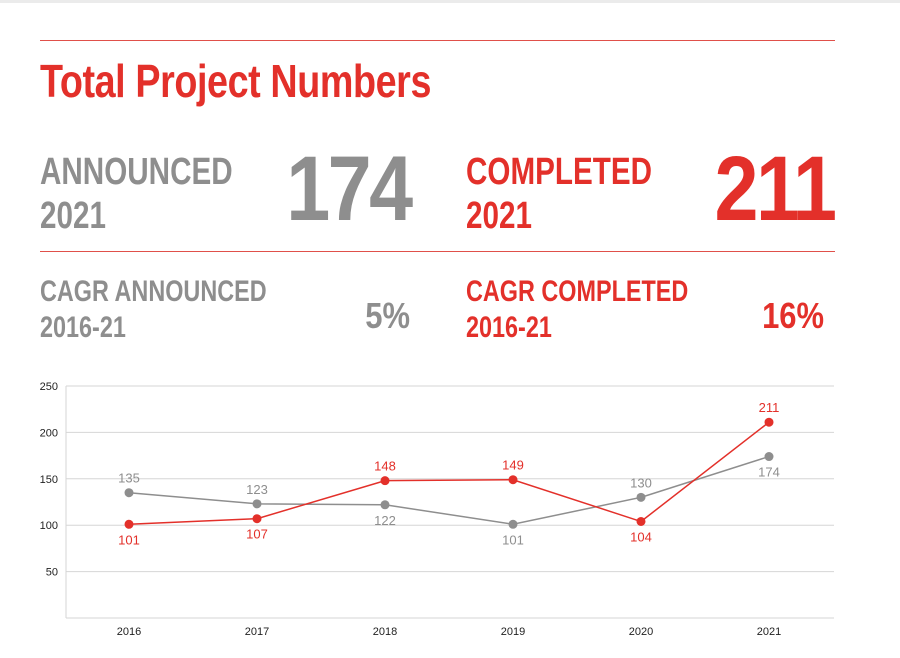 This screenshot has height=658, width=900. What do you see at coordinates (385, 632) in the screenshot?
I see `x-tick-label: 2018` at bounding box center [385, 632].